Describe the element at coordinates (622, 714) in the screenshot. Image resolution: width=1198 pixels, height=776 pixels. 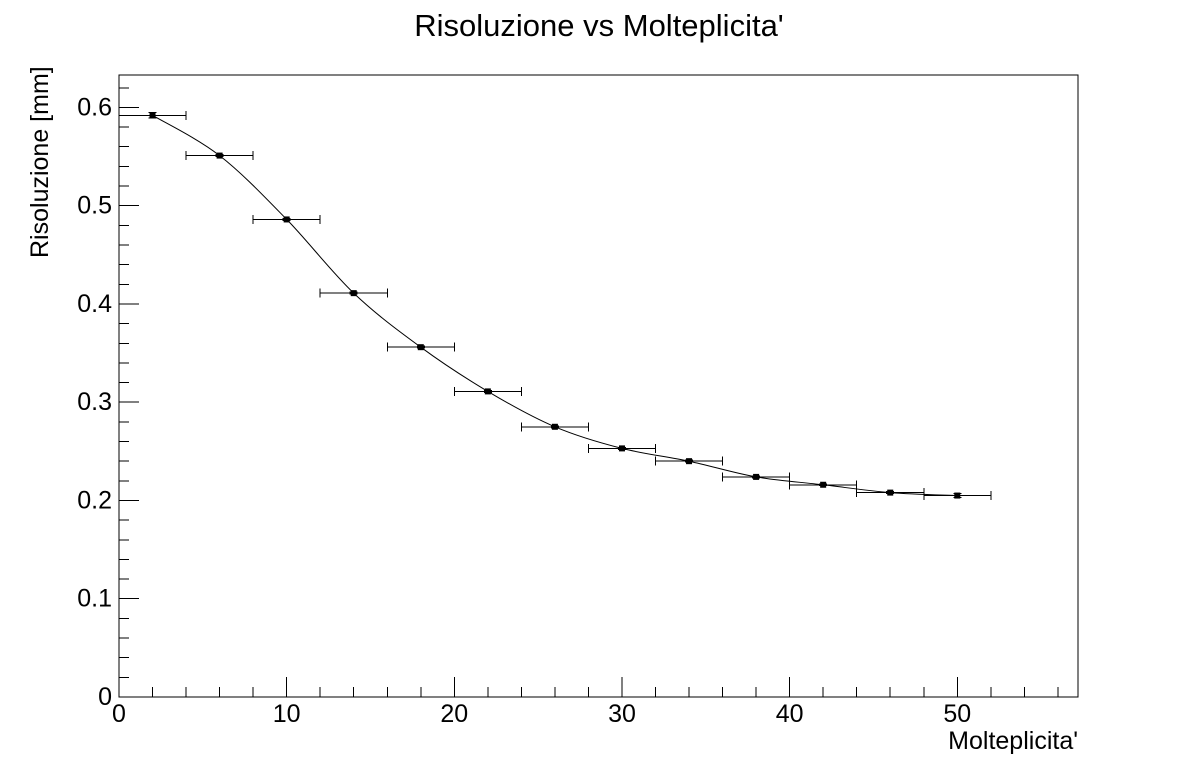
I see `x-tick-label: 30` at that location.